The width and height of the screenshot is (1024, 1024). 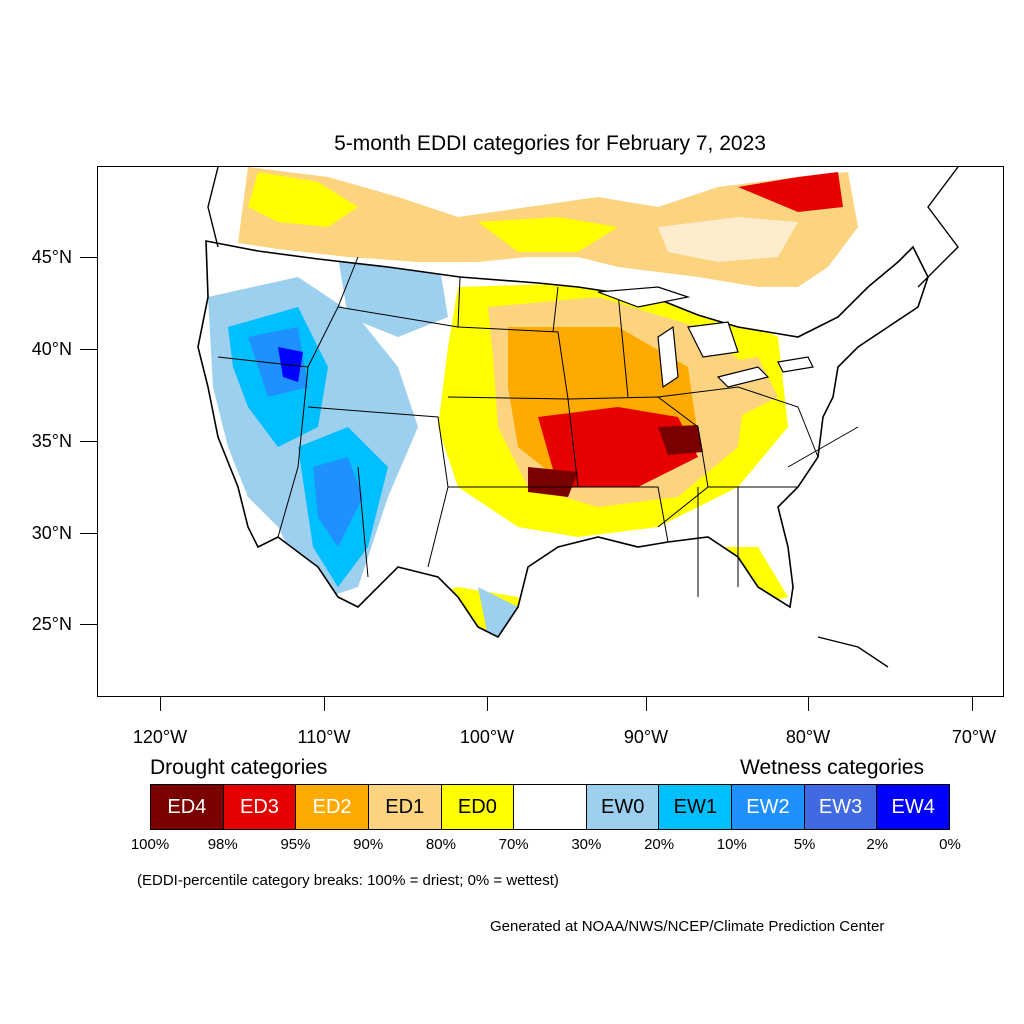 I want to click on lat-label-30: 30°N, so click(x=51, y=533).